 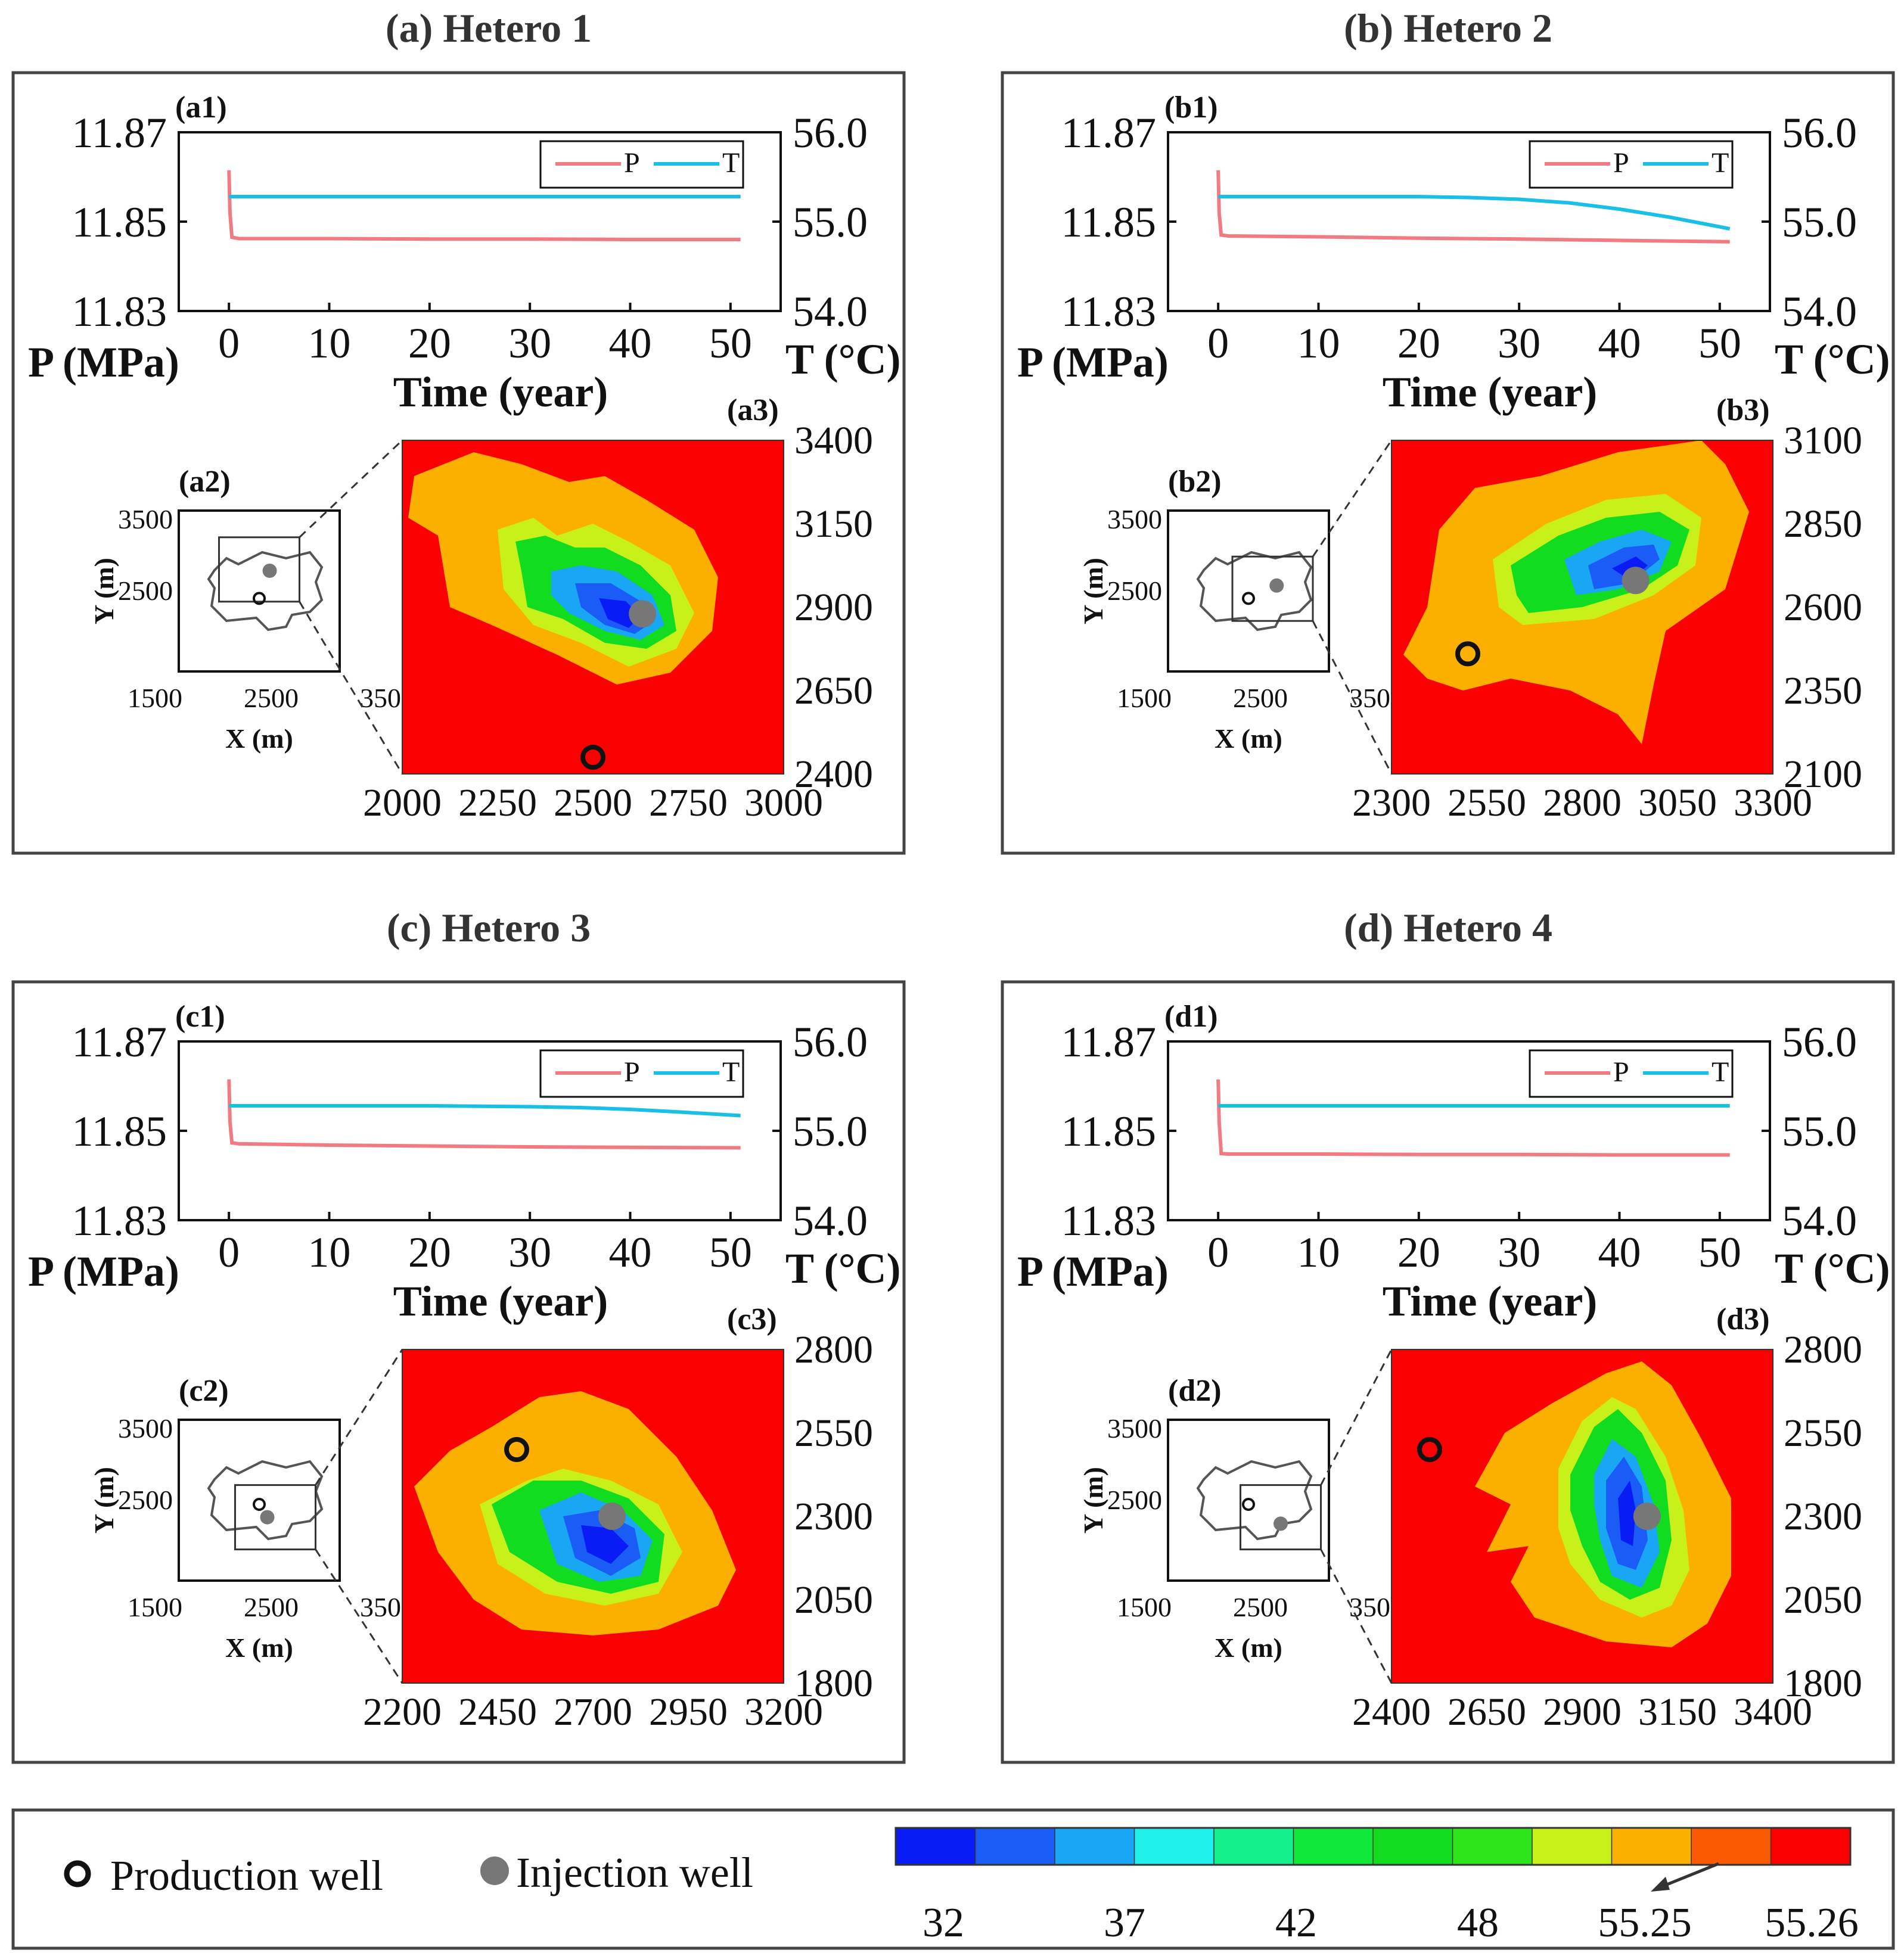 What do you see at coordinates (1743, 1319) in the screenshot?
I see `subplot-label: (d3)` at bounding box center [1743, 1319].